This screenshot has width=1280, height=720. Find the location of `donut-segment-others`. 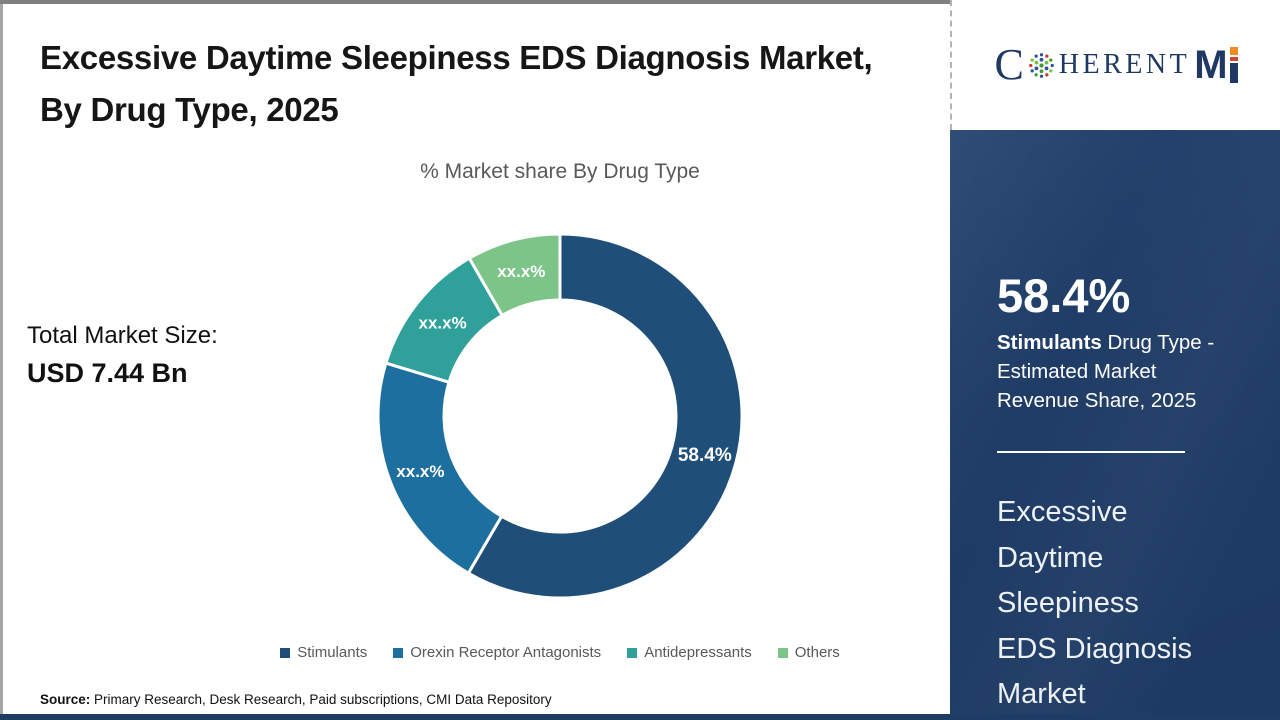

donut-segment-others is located at coordinates (514, 274).